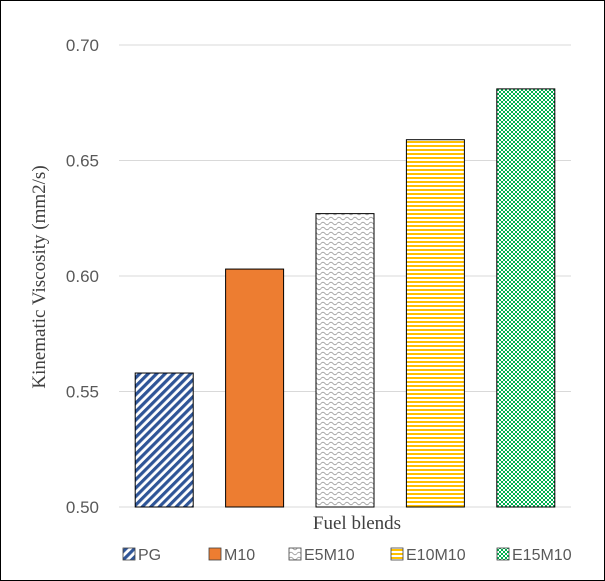 Image resolution: width=605 pixels, height=581 pixels. What do you see at coordinates (397, 554) in the screenshot?
I see `legend-swatch-e10m10` at bounding box center [397, 554].